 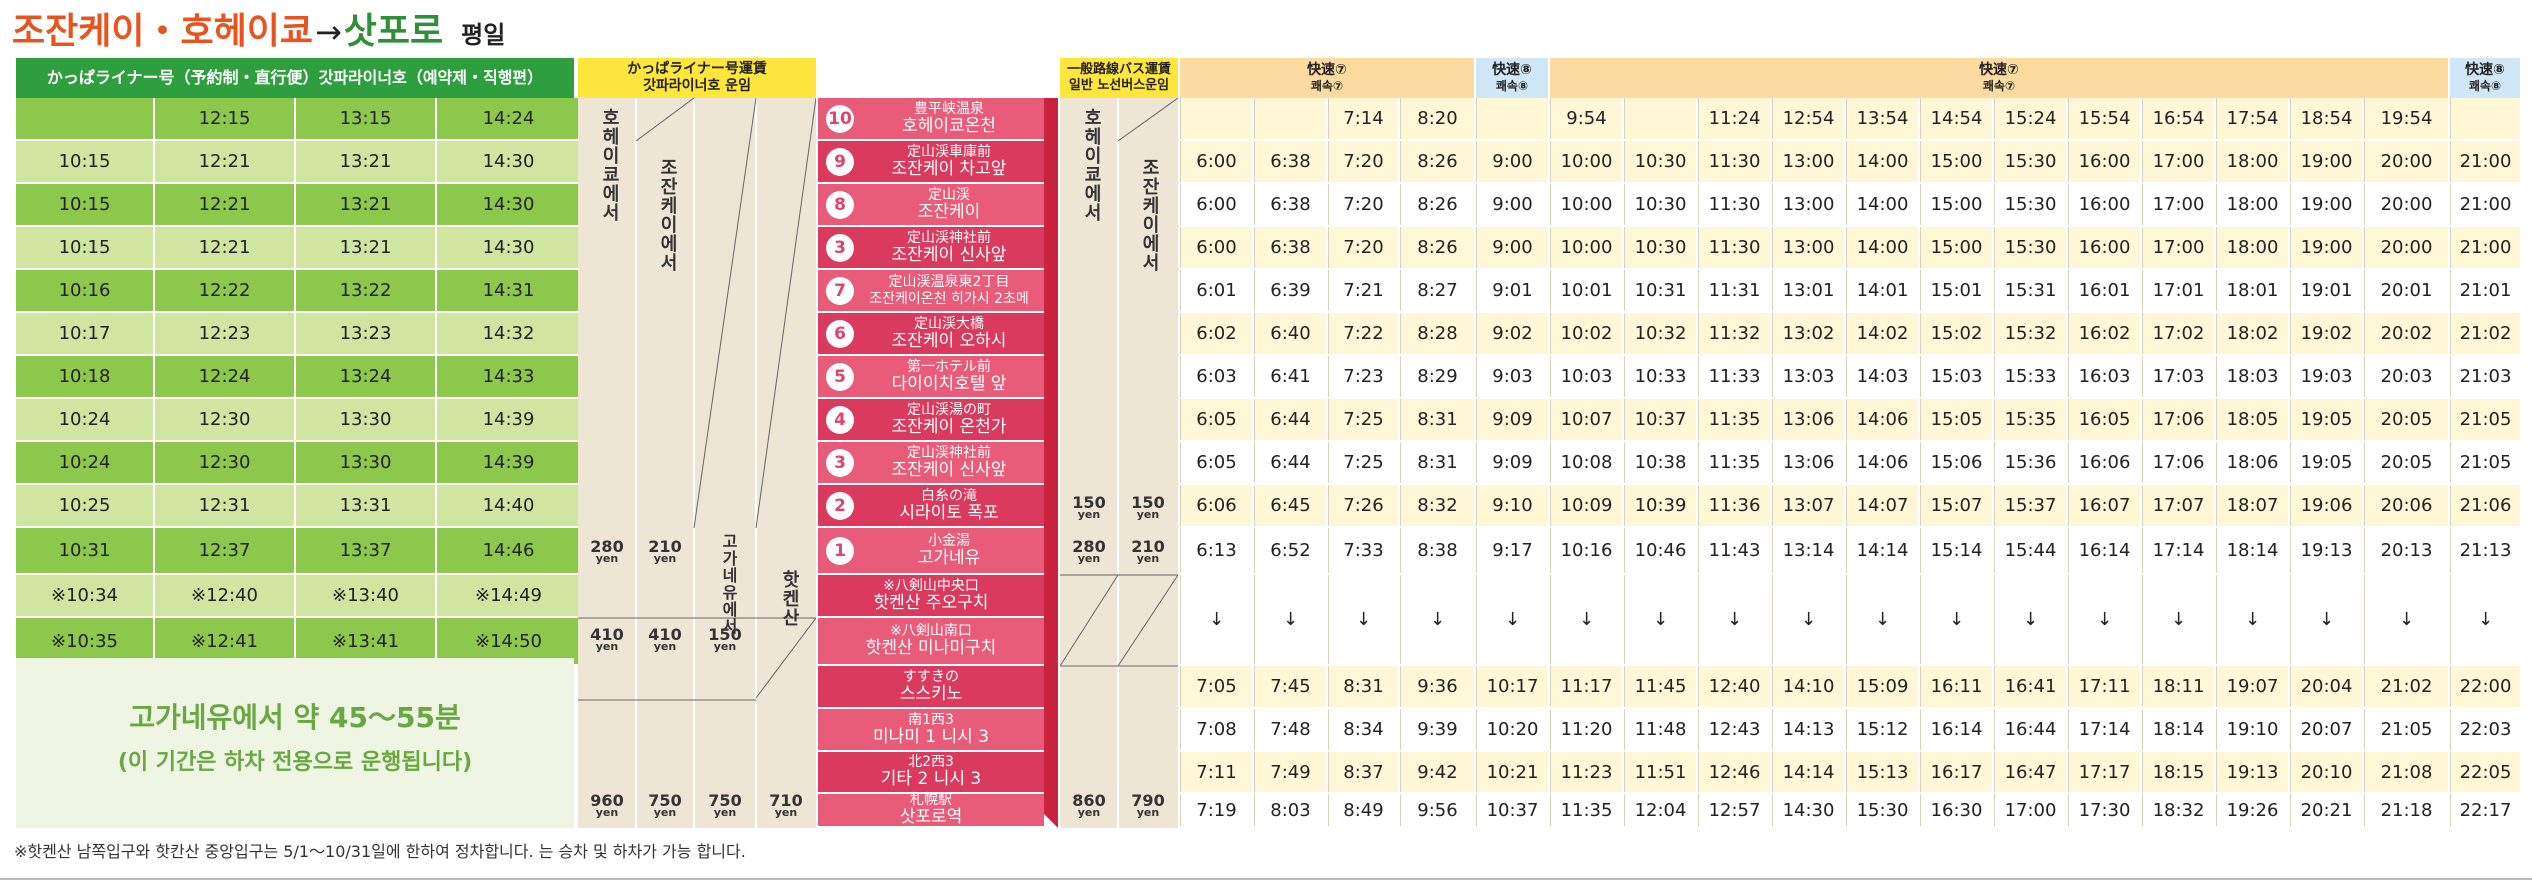 What do you see at coordinates (949, 162) in the screenshot?
I see `stop-names: 定山渓車庫前 조잔케이 차고앞` at bounding box center [949, 162].